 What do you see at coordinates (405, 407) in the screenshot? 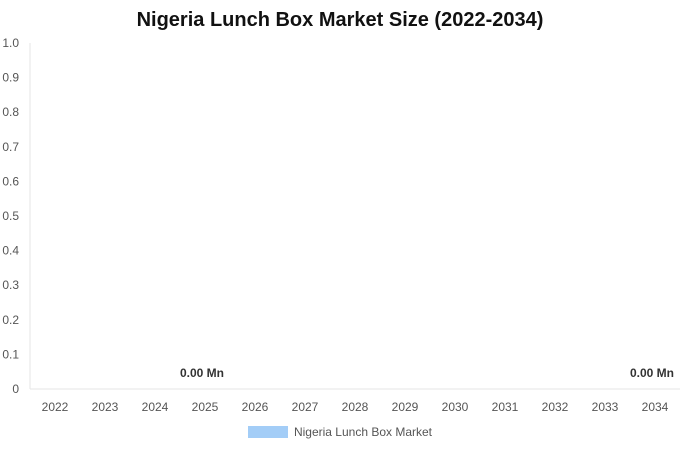
I see `x-tick-label: 2029` at bounding box center [405, 407].